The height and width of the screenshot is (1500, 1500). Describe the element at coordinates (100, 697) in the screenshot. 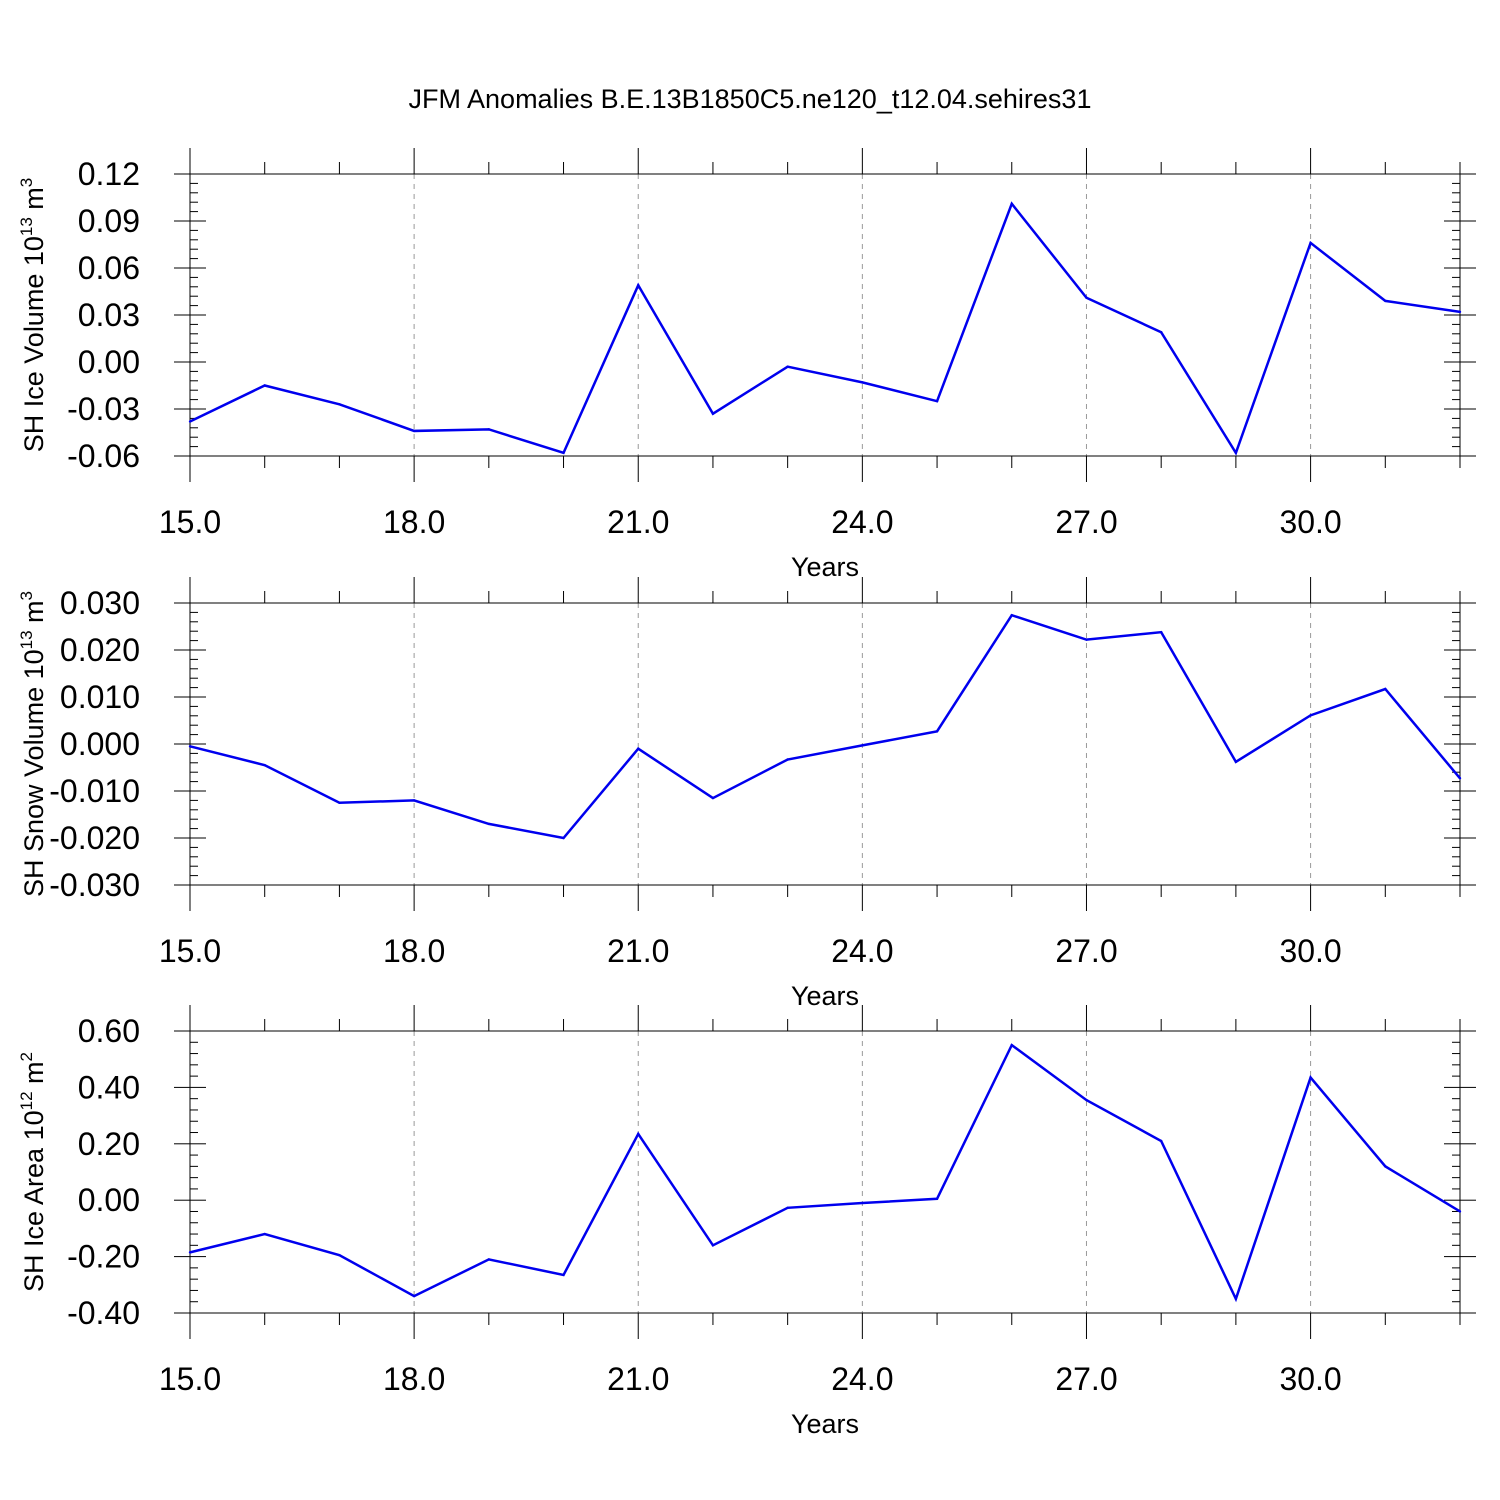

I see `y-tick-label: 0.010` at that location.